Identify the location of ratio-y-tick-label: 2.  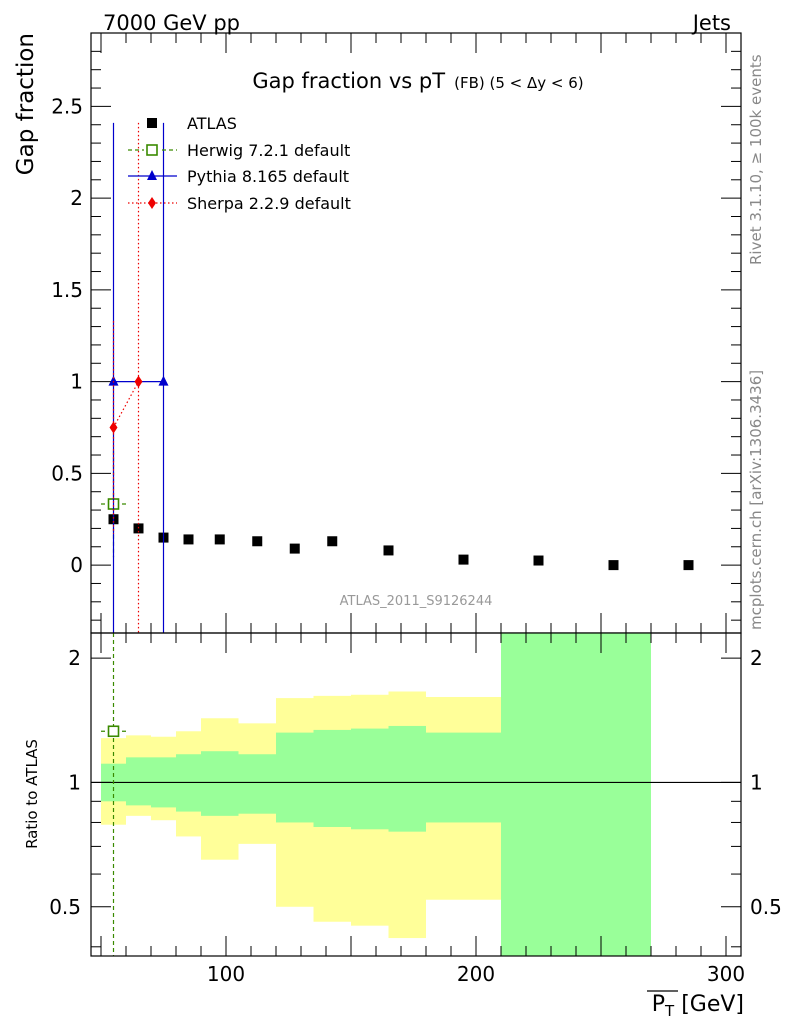
(74, 658).